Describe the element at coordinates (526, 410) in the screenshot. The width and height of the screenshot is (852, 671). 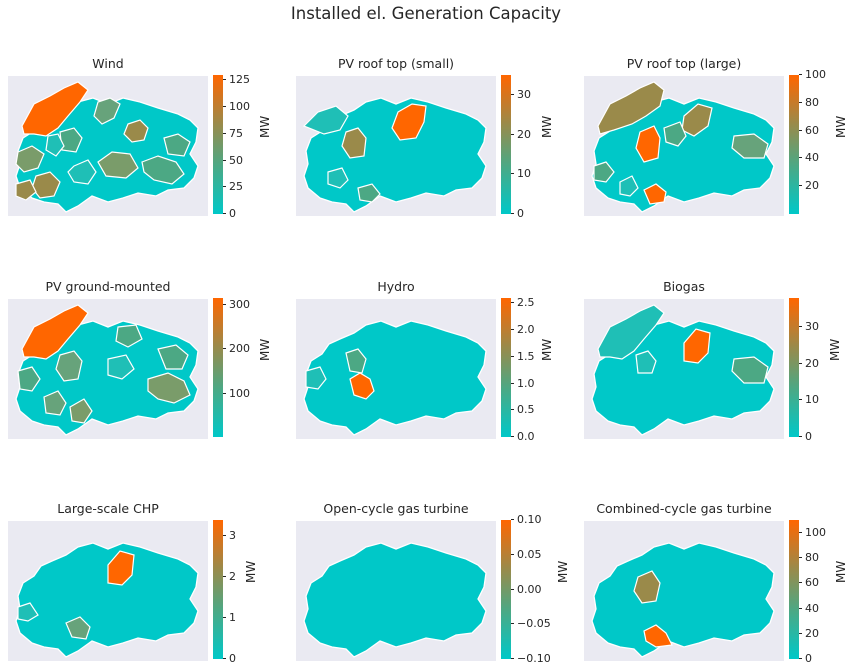
I see `colorbar-tick-label: 0.5` at that location.